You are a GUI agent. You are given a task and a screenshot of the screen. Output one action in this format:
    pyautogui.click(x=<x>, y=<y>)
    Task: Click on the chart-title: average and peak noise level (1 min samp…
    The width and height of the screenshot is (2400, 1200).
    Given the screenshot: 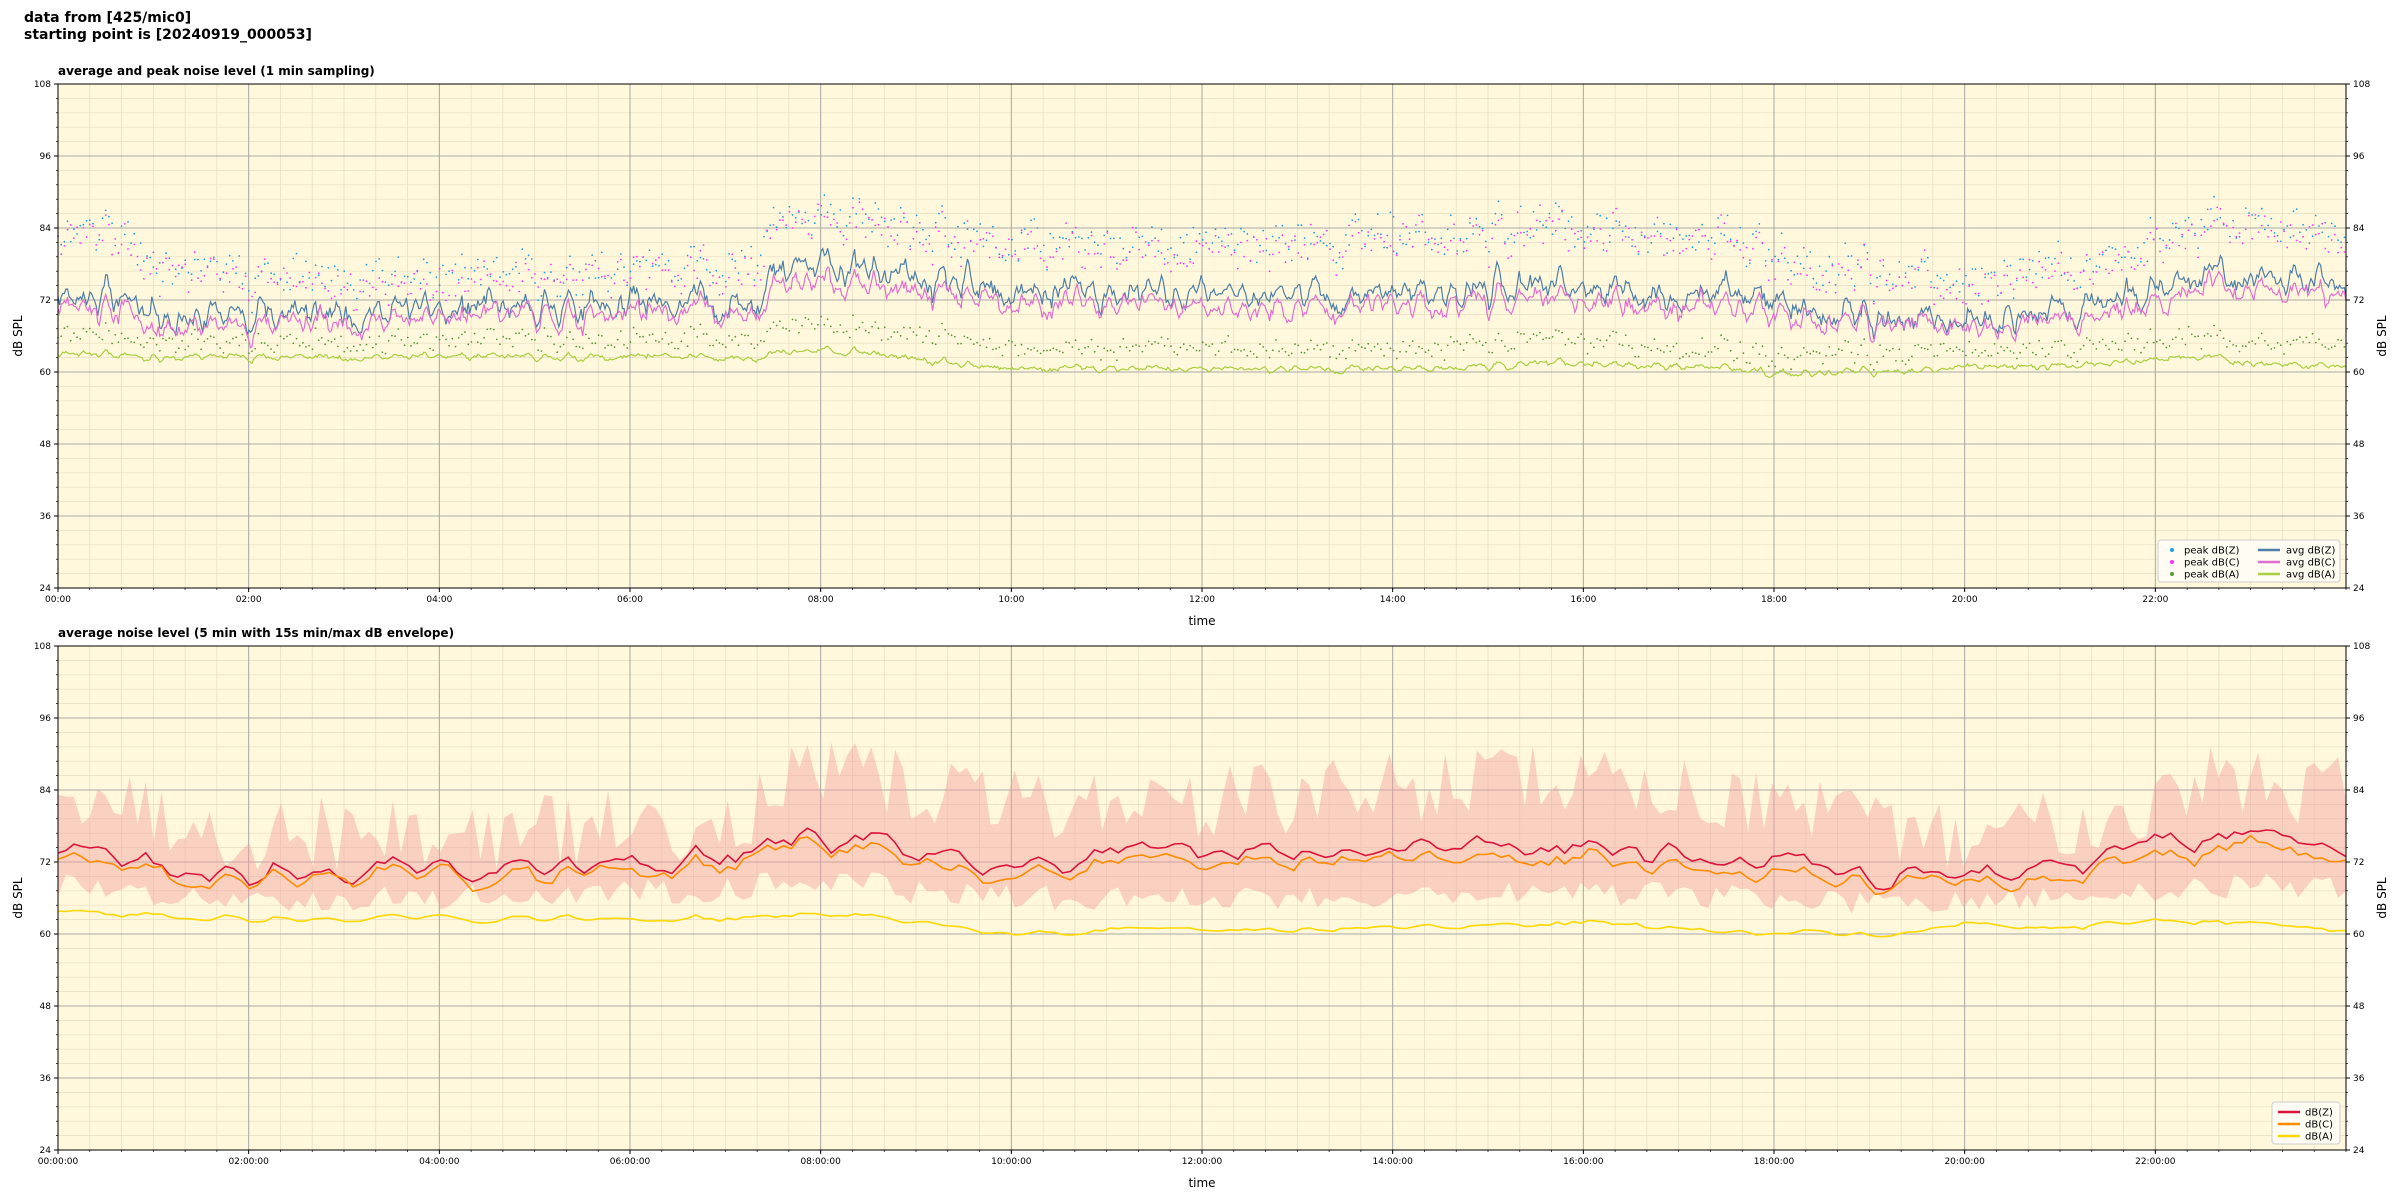 What is the action you would take?
    pyautogui.click(x=216, y=71)
    